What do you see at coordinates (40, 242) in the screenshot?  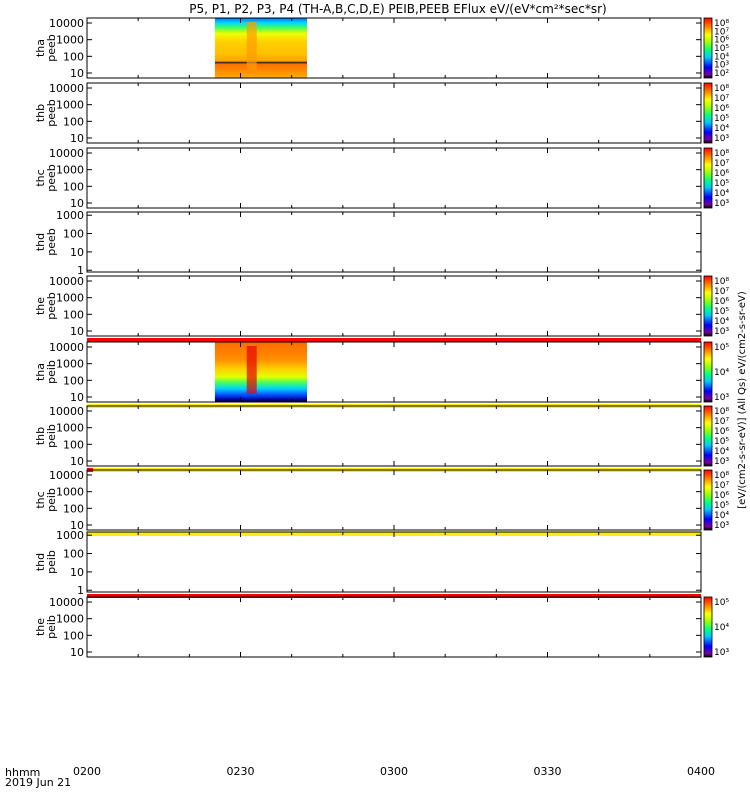 I see `y-axis-label: thd` at bounding box center [40, 242].